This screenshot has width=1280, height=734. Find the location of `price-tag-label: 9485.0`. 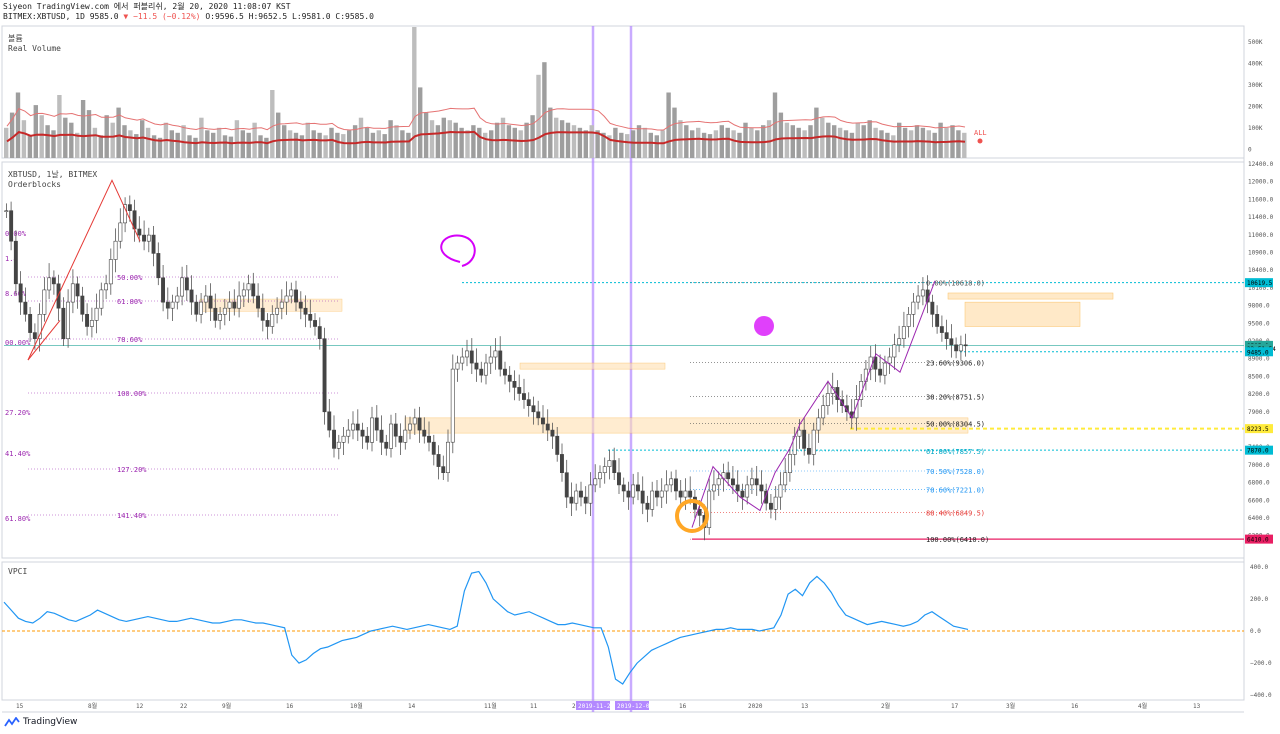

price-tag-label: 9485.0 is located at coordinates (1258, 352).